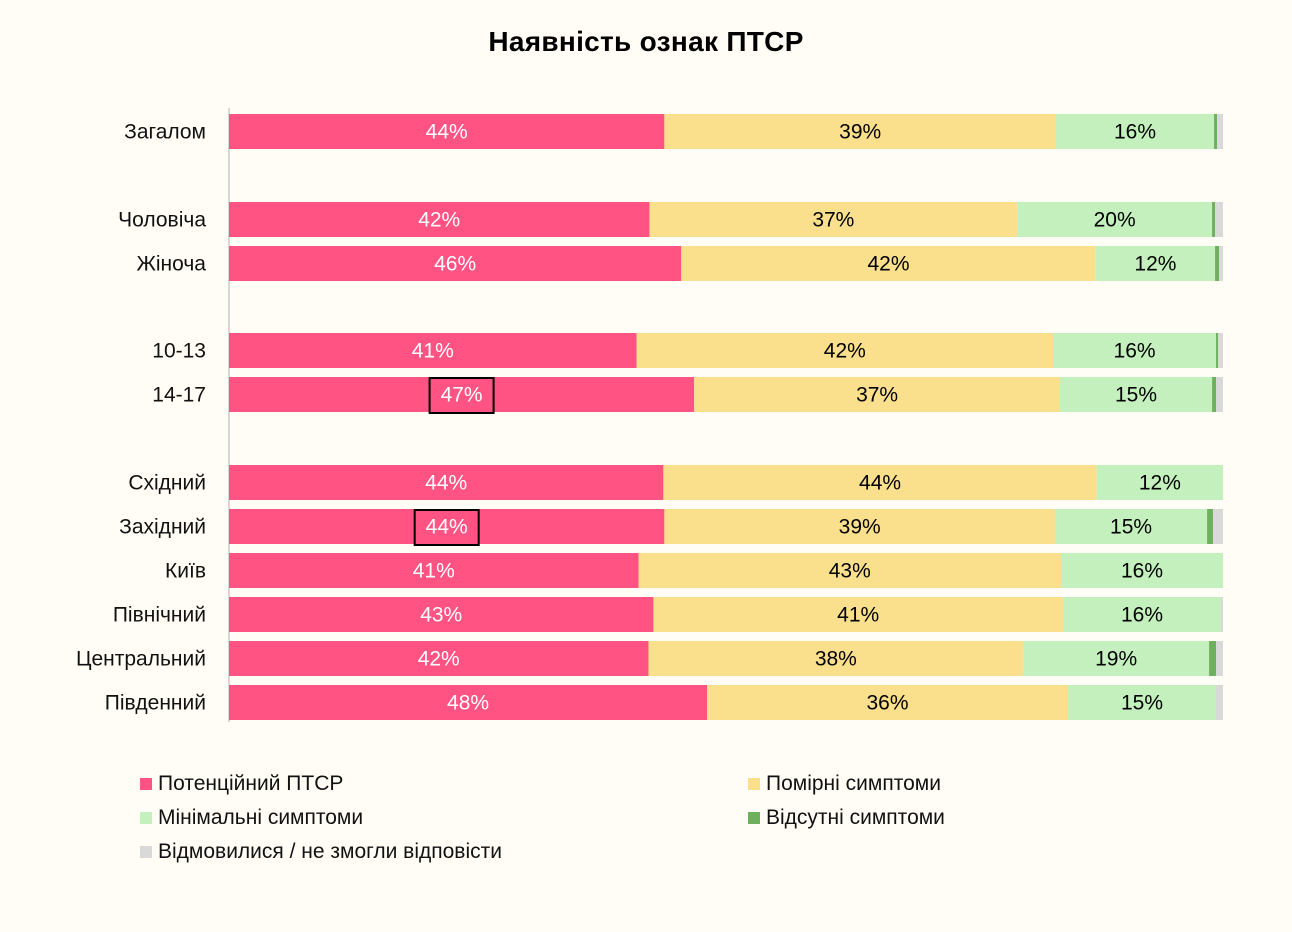 This screenshot has height=932, width=1292. I want to click on data-label: 39%, so click(860, 132).